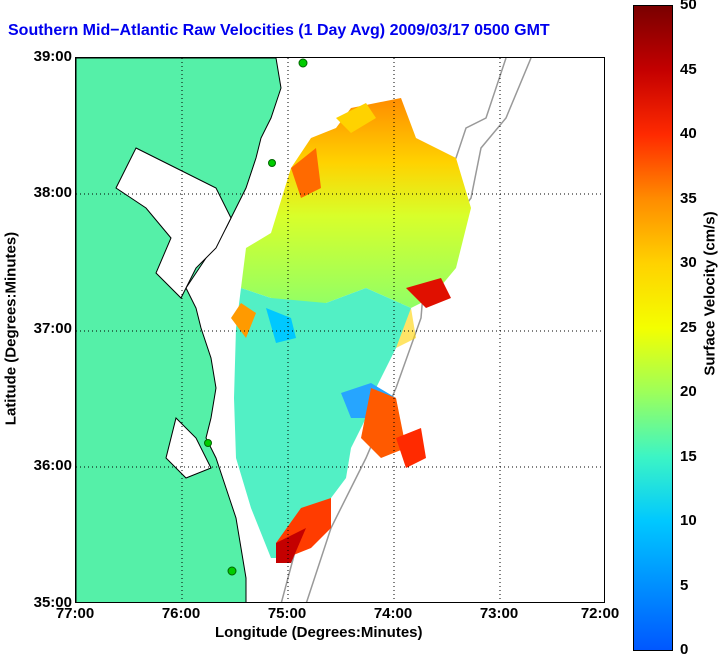  What do you see at coordinates (684, 585) in the screenshot?
I see `colorbar-tick: 5` at bounding box center [684, 585].